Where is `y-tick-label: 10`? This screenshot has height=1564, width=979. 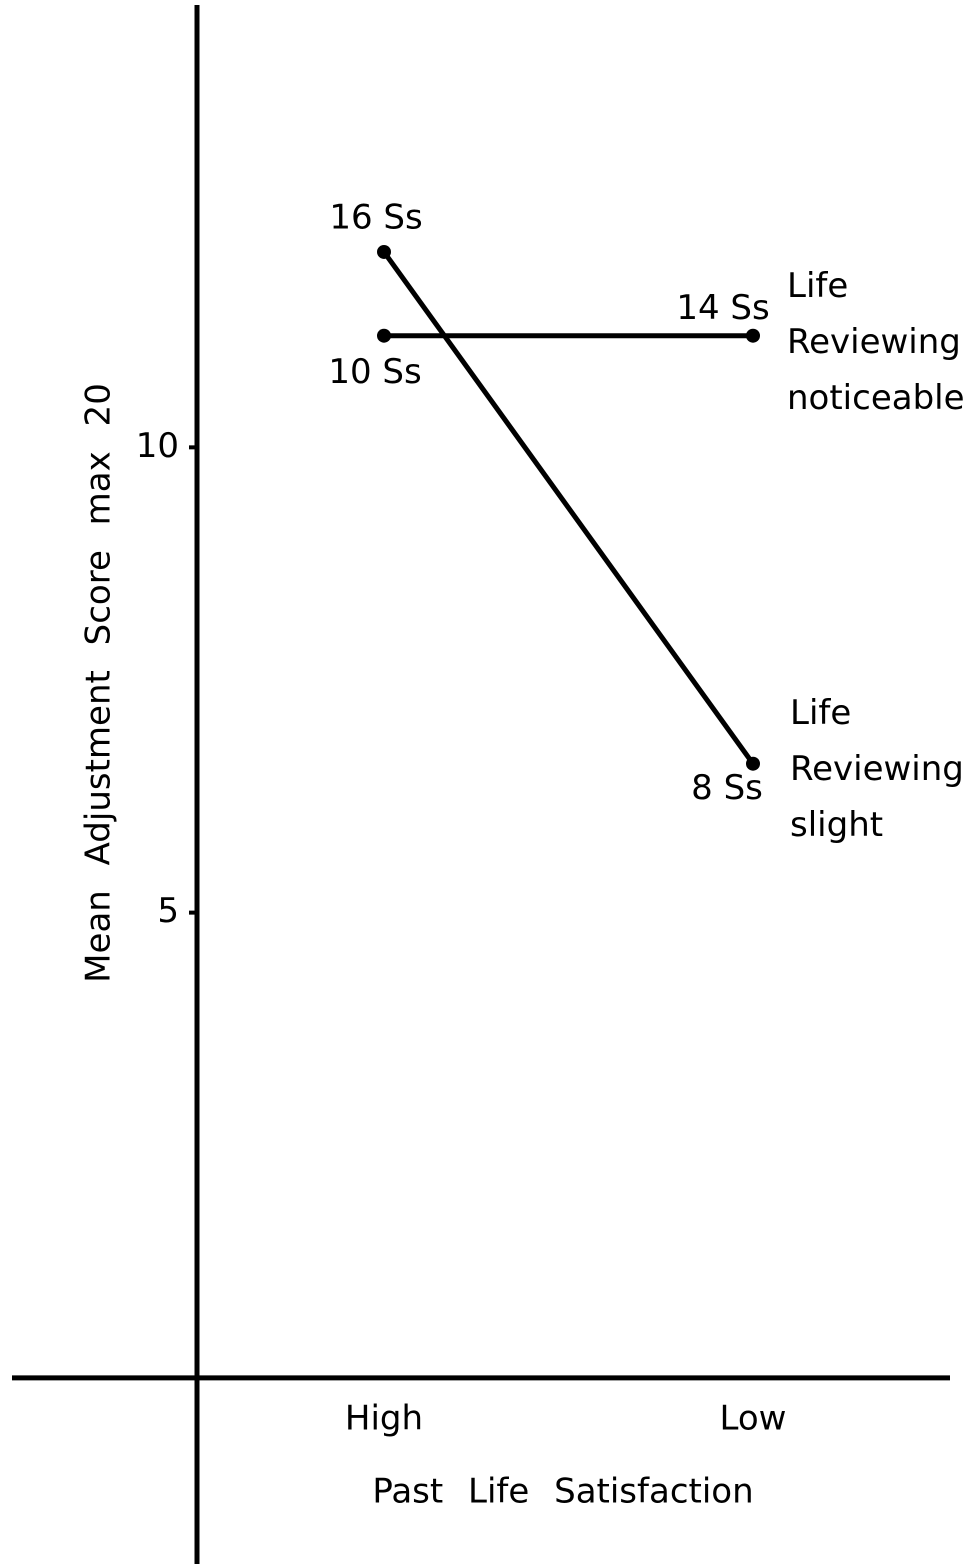
y-tick-label: 10 is located at coordinates (157, 446).